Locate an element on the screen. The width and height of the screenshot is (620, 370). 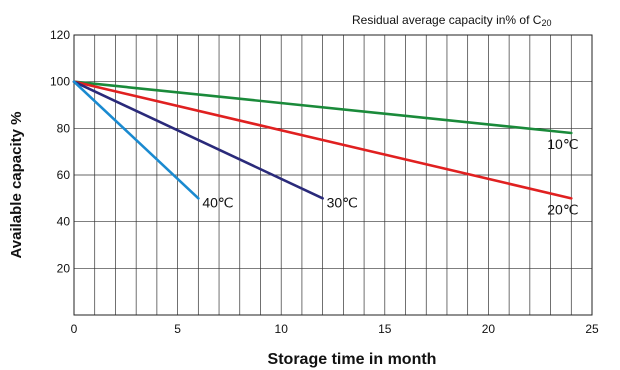
series-labels: 10℃ 20℃ 30℃ 40℃ is located at coordinates (390, 176).